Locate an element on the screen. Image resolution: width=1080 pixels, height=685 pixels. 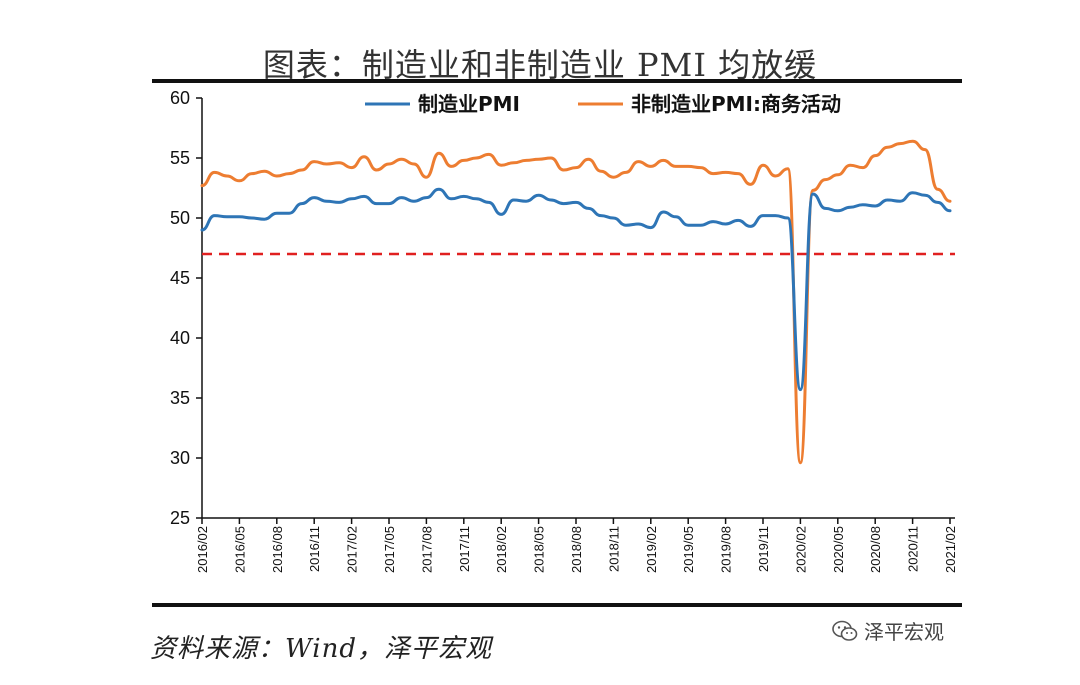
legend-label-non-manufacturing: 非制造业PMI:商务活动 is located at coordinates (736, 104).